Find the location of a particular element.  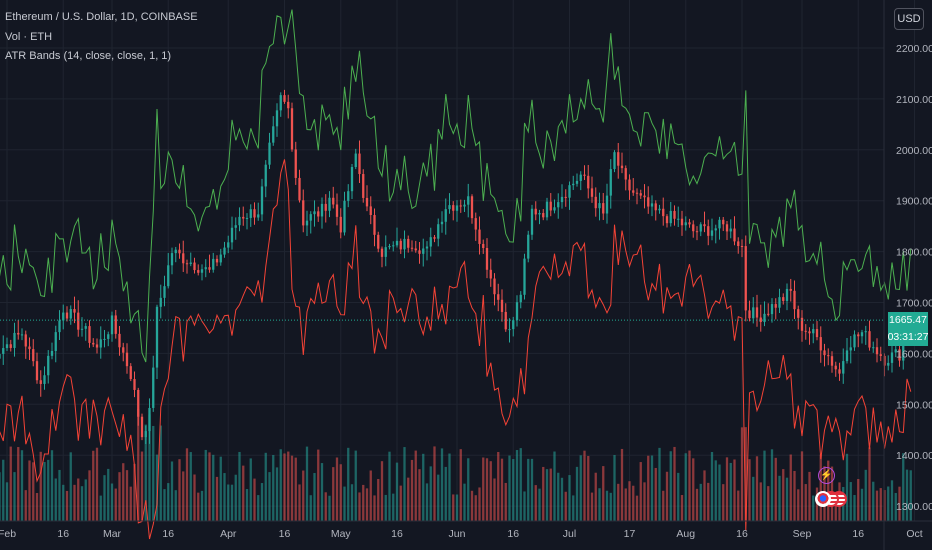

volume-legend: Vol · ETH is located at coordinates (29, 36).